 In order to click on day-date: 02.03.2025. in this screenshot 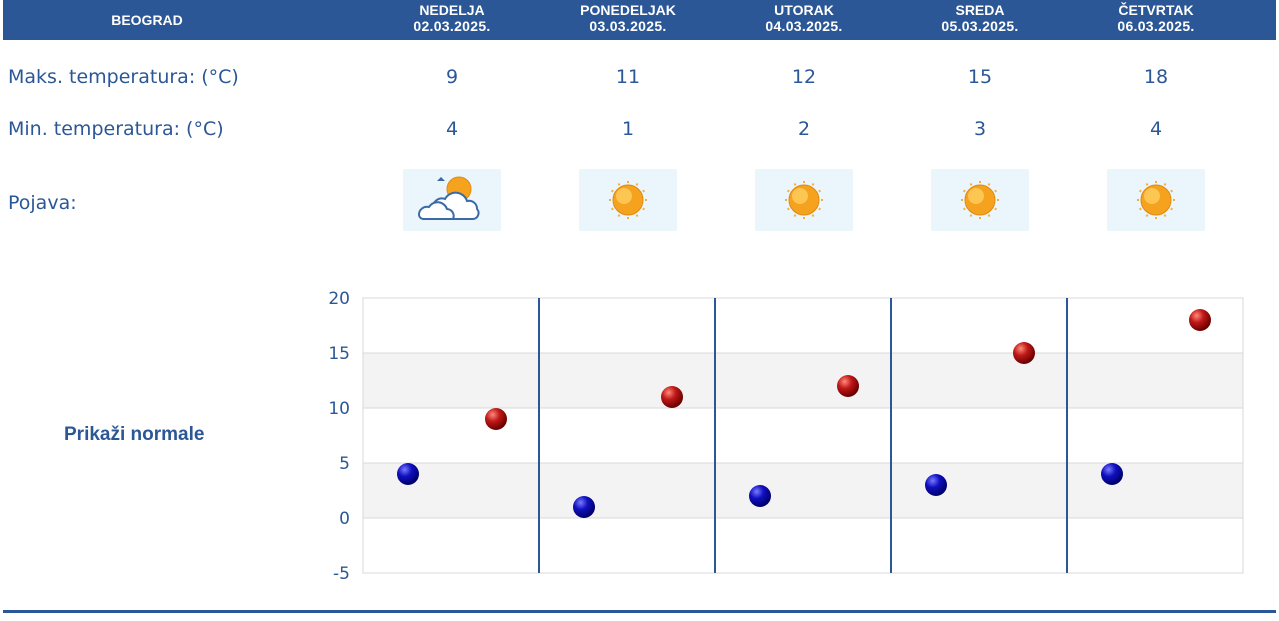, I will do `click(452, 26)`.